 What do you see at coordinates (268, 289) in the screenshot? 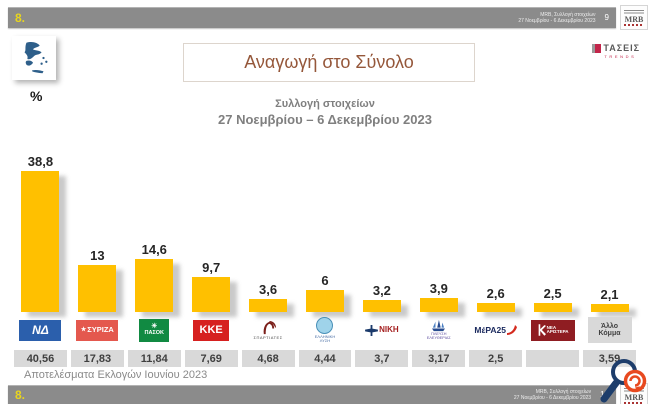
I see `bar-value-label: 3,6` at bounding box center [268, 289].